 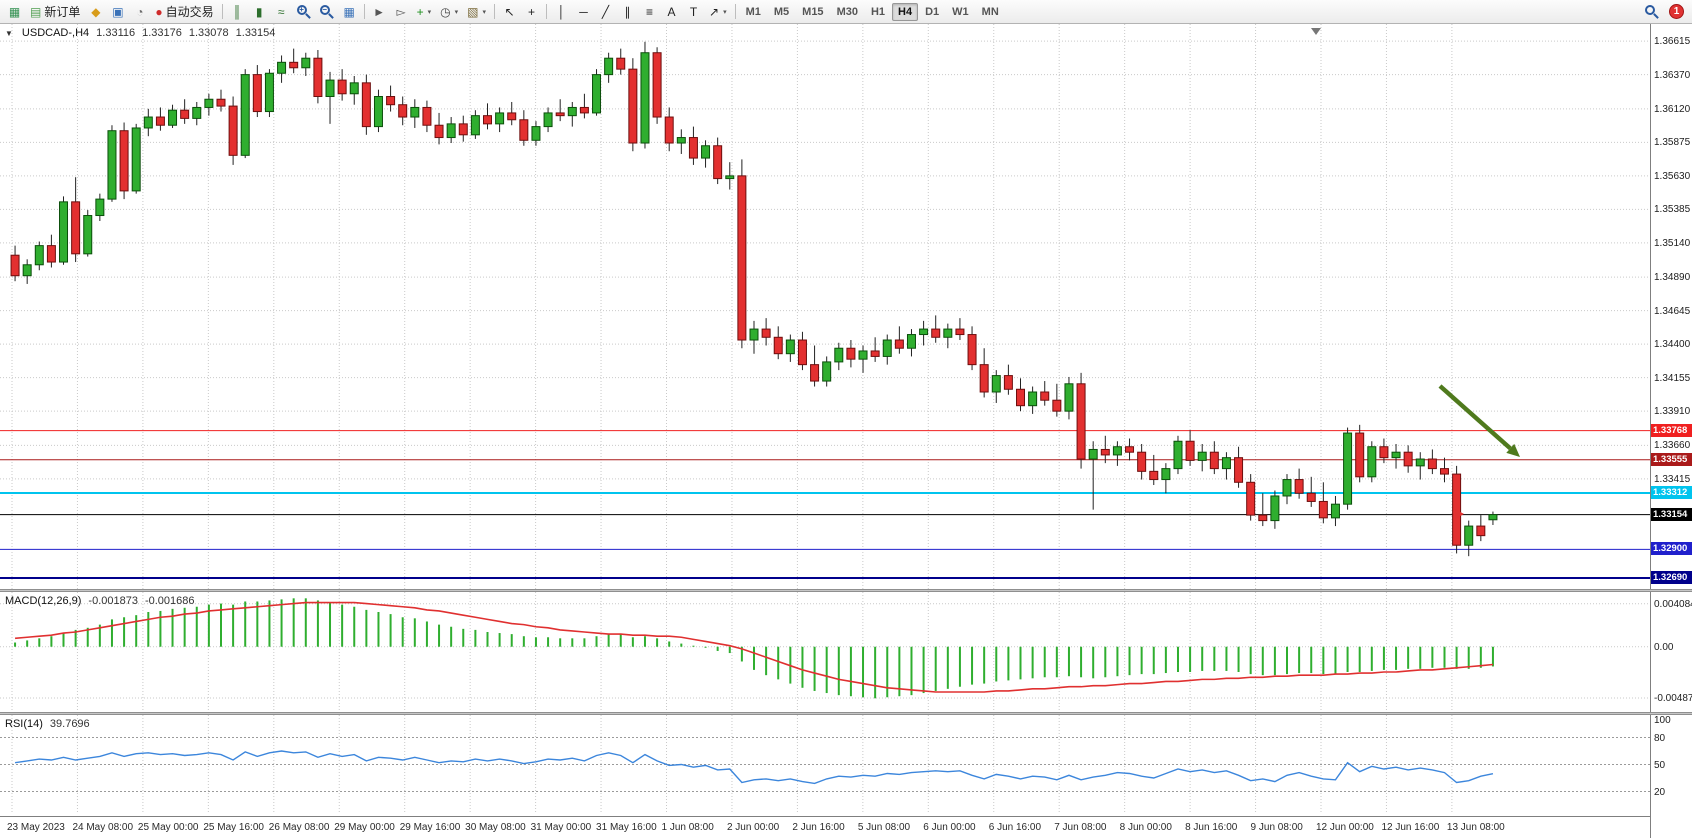 I want to click on auto-scroll-button: ►, so click(x=379, y=12).